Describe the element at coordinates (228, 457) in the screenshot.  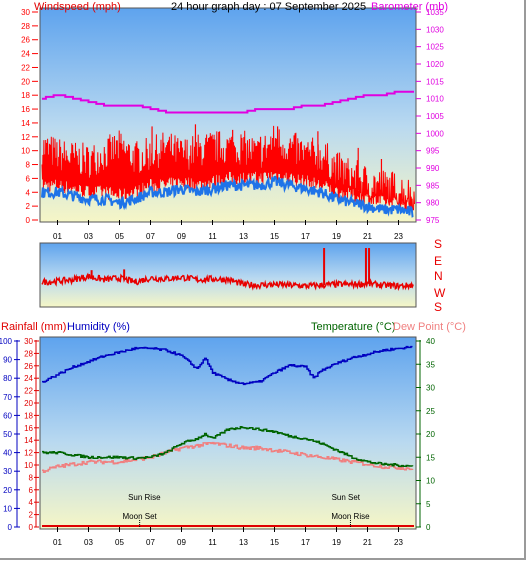
I see `dewpoint-series` at that location.